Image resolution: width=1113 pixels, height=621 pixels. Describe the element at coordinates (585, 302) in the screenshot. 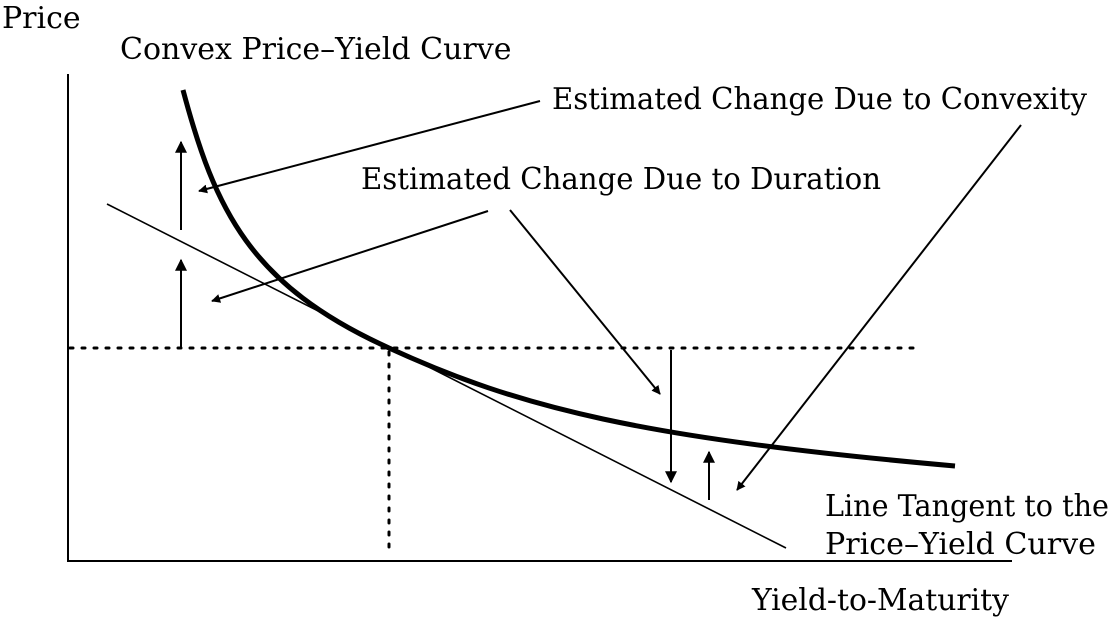

I see `duration-leader-arrow-right` at that location.